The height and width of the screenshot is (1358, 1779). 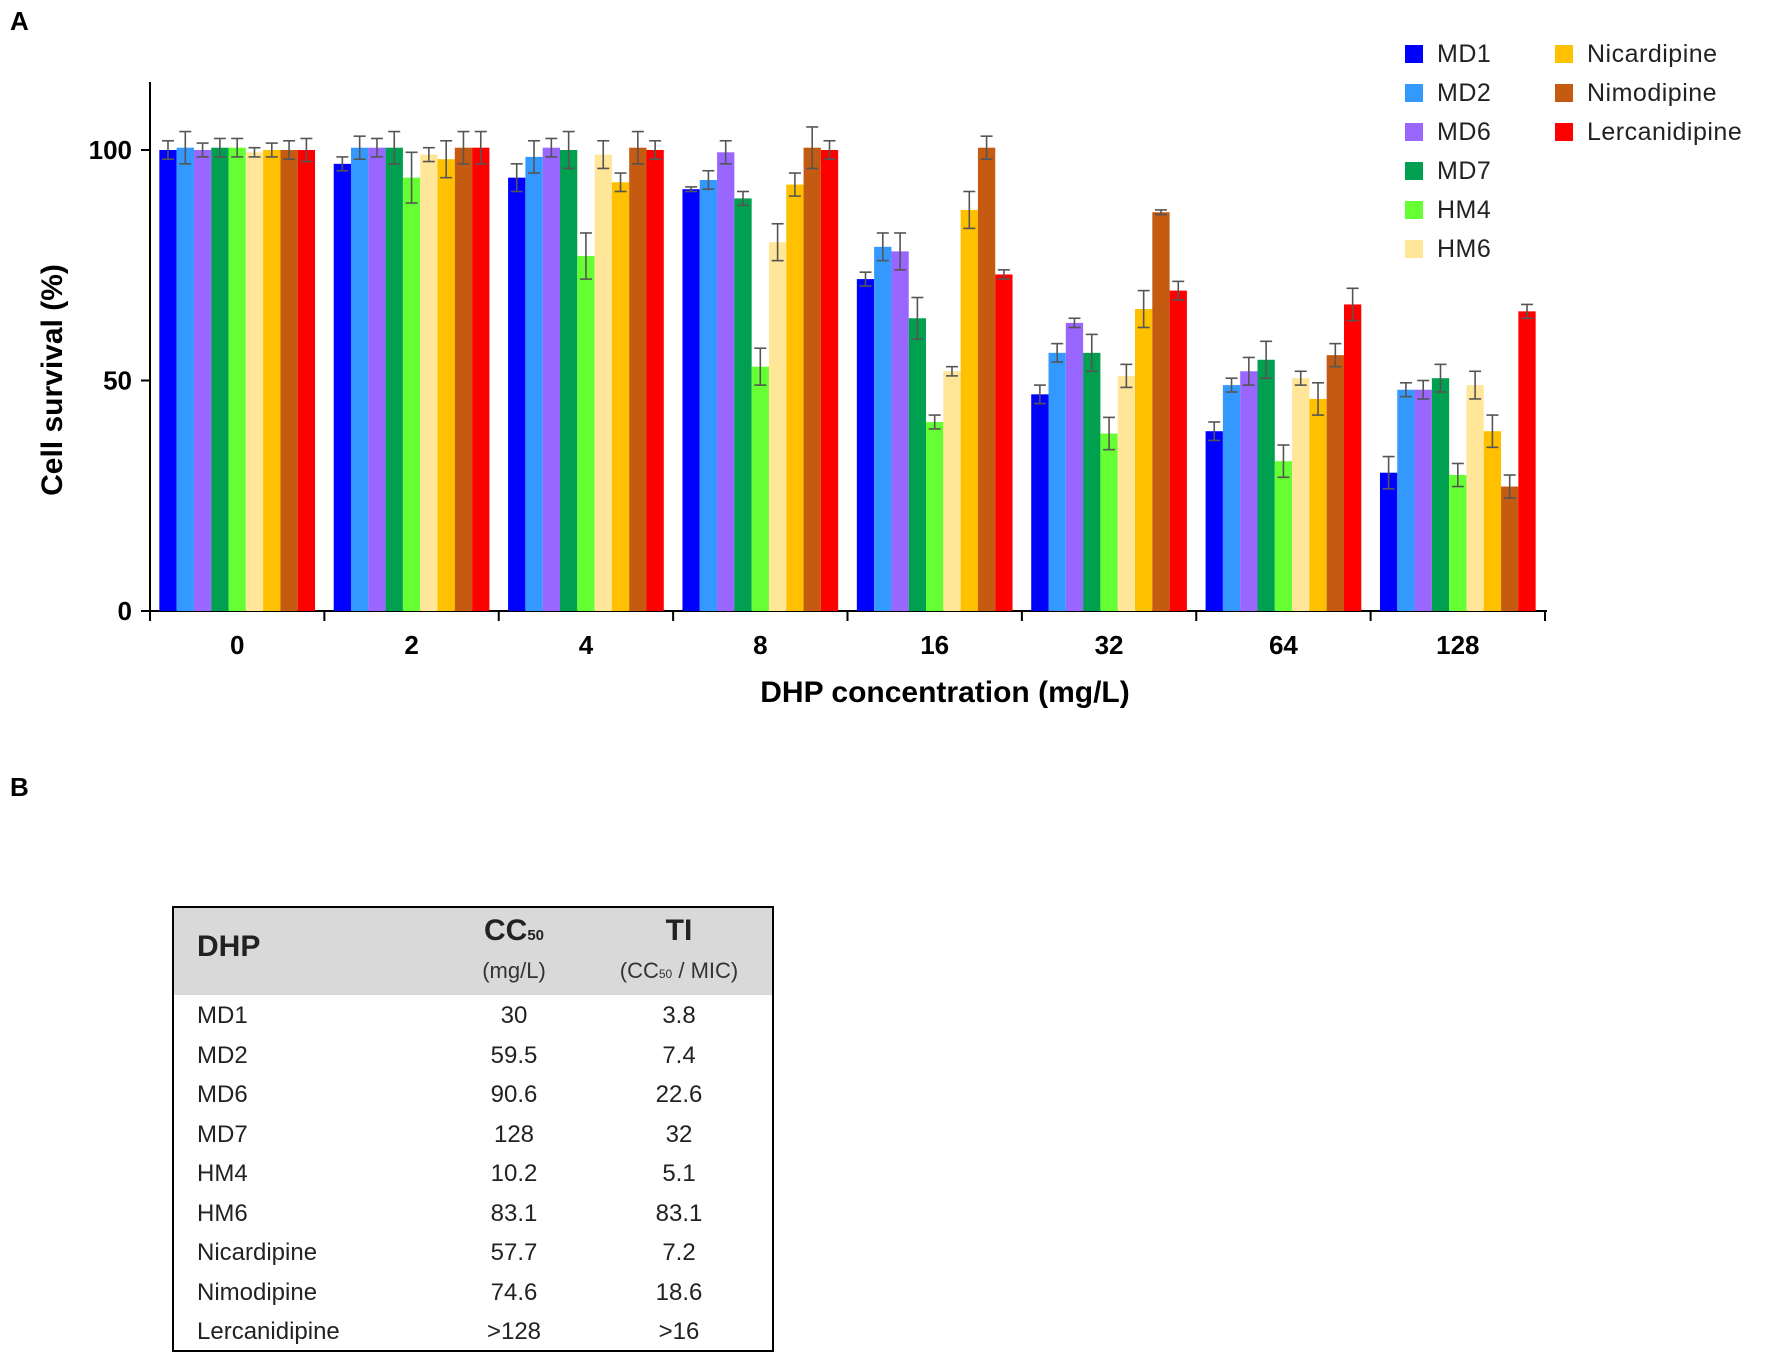 What do you see at coordinates (1464, 53) in the screenshot?
I see `legend-label: MD1` at bounding box center [1464, 53].